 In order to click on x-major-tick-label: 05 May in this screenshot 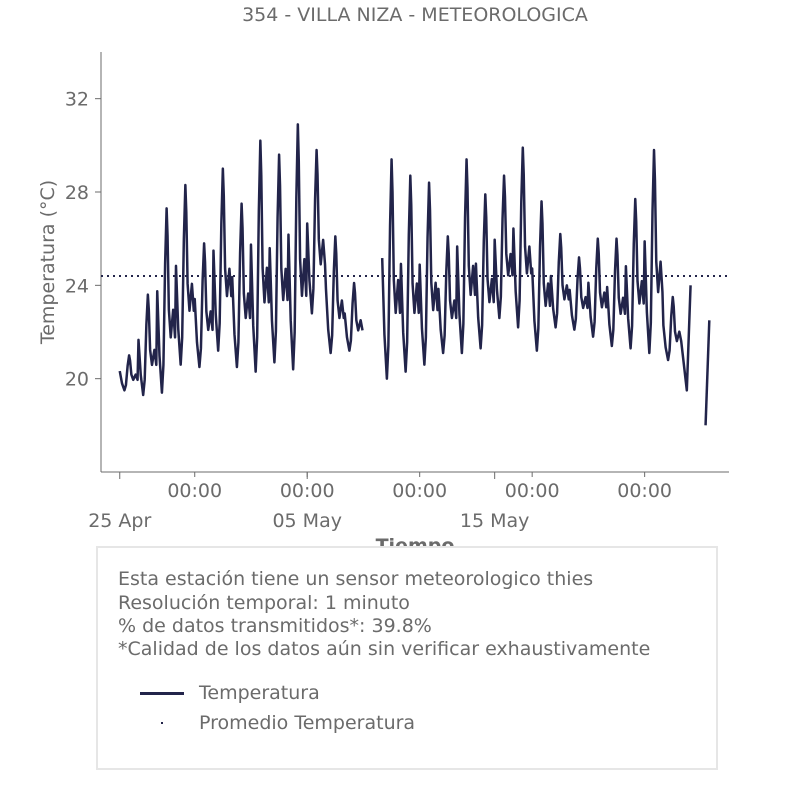, I will do `click(307, 521)`.